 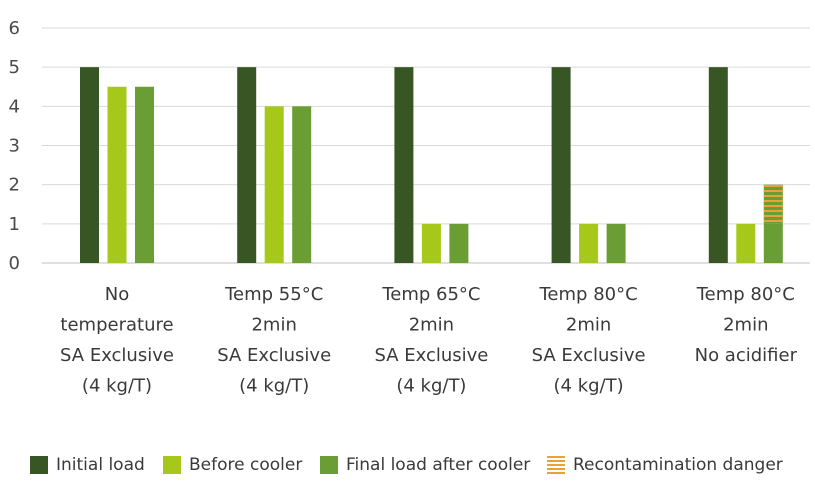 What do you see at coordinates (14, 106) in the screenshot?
I see `y-tick-label: 4` at bounding box center [14, 106].